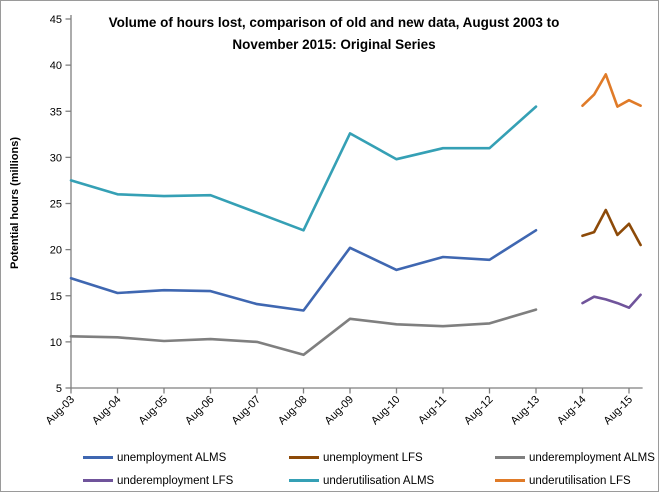  Describe the element at coordinates (15, 203) in the screenshot. I see `y-axis-title: Potential hours (millions)` at that location.